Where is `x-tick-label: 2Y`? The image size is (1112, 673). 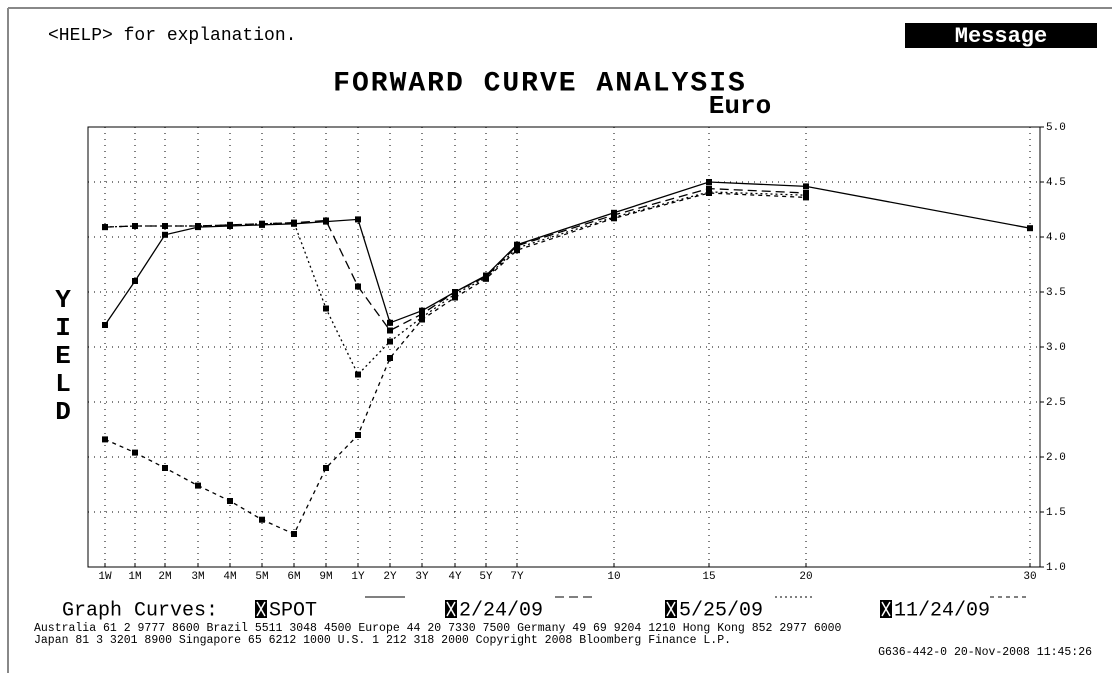
x-tick-label: 2Y is located at coordinates (390, 577).